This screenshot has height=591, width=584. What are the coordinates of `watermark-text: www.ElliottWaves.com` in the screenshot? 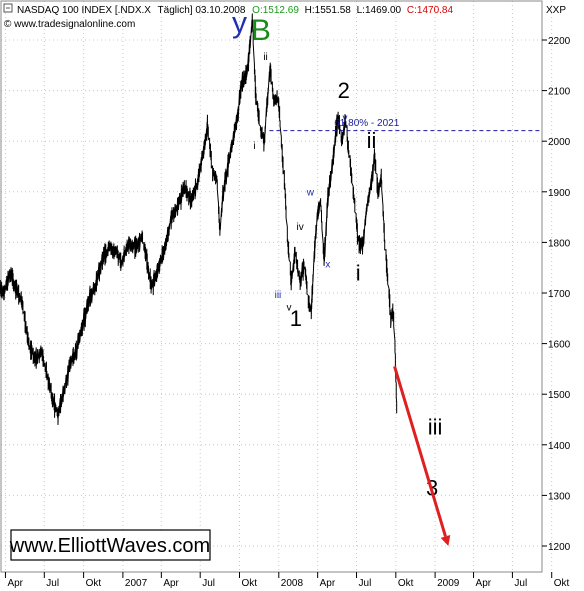 It's located at (109, 546).